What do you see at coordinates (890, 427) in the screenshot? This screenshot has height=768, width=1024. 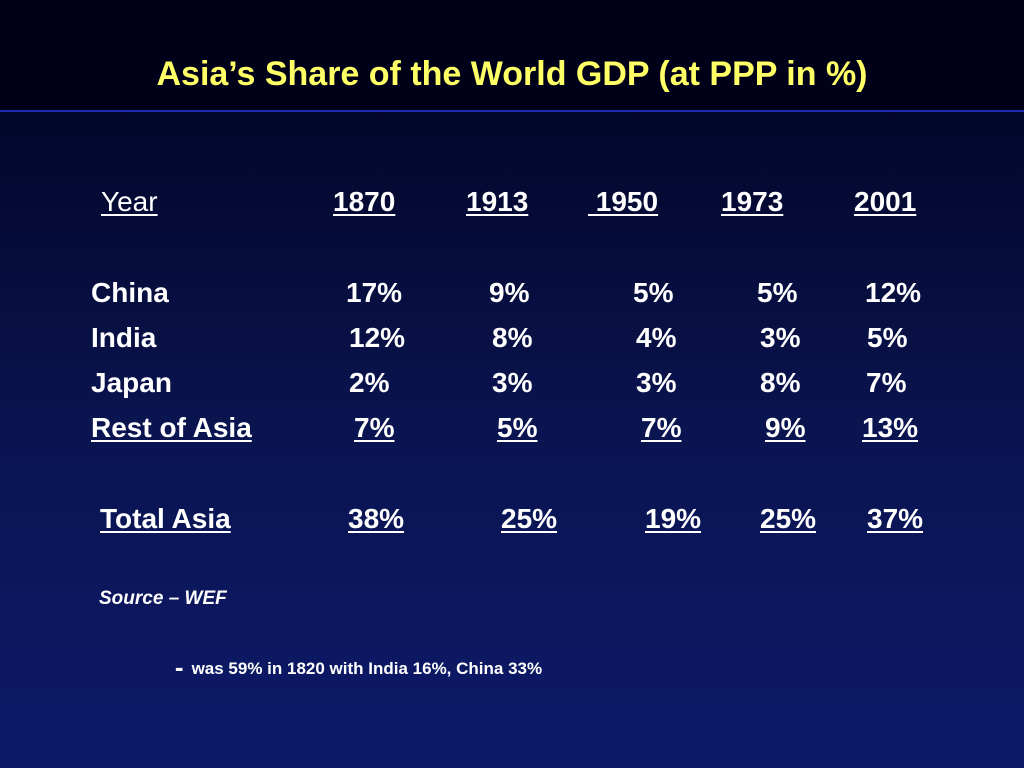 I see `rest-of-asia-2001: 13%` at bounding box center [890, 427].